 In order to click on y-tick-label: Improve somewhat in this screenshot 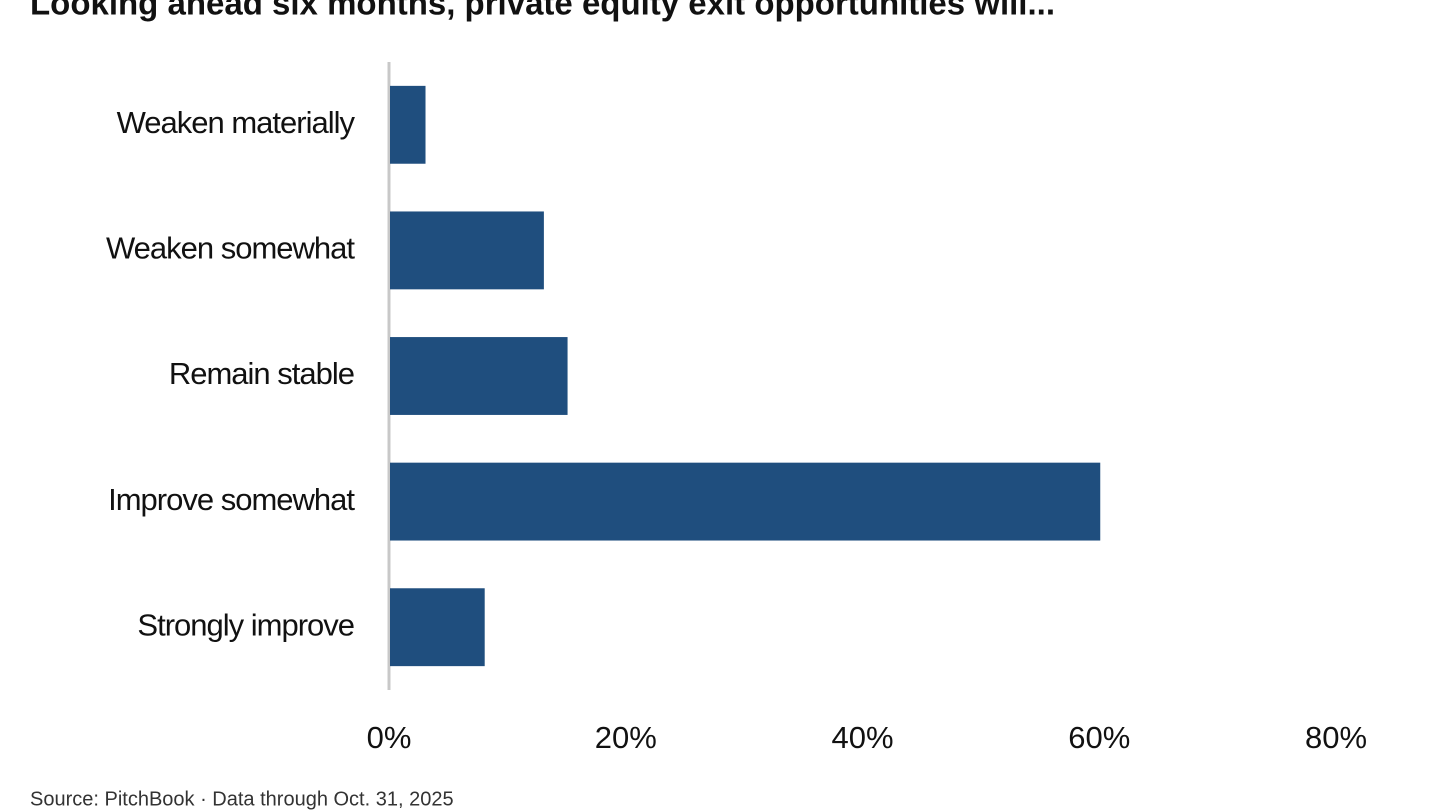, I will do `click(231, 499)`.